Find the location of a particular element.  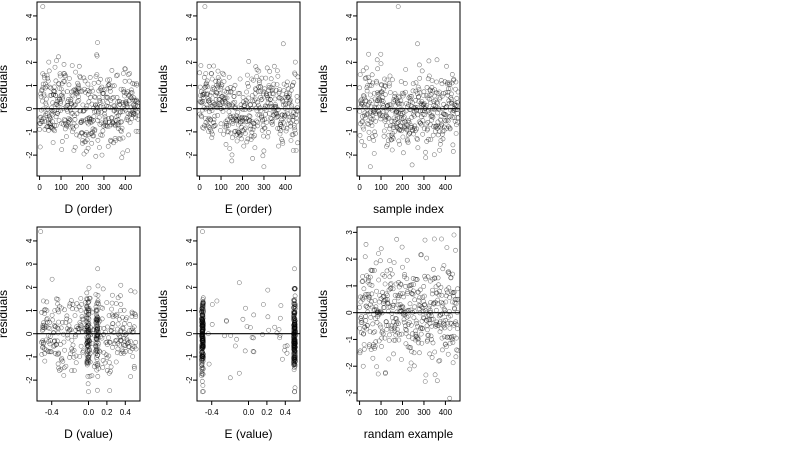

x-tick-label: -0.4 is located at coordinates (212, 412).